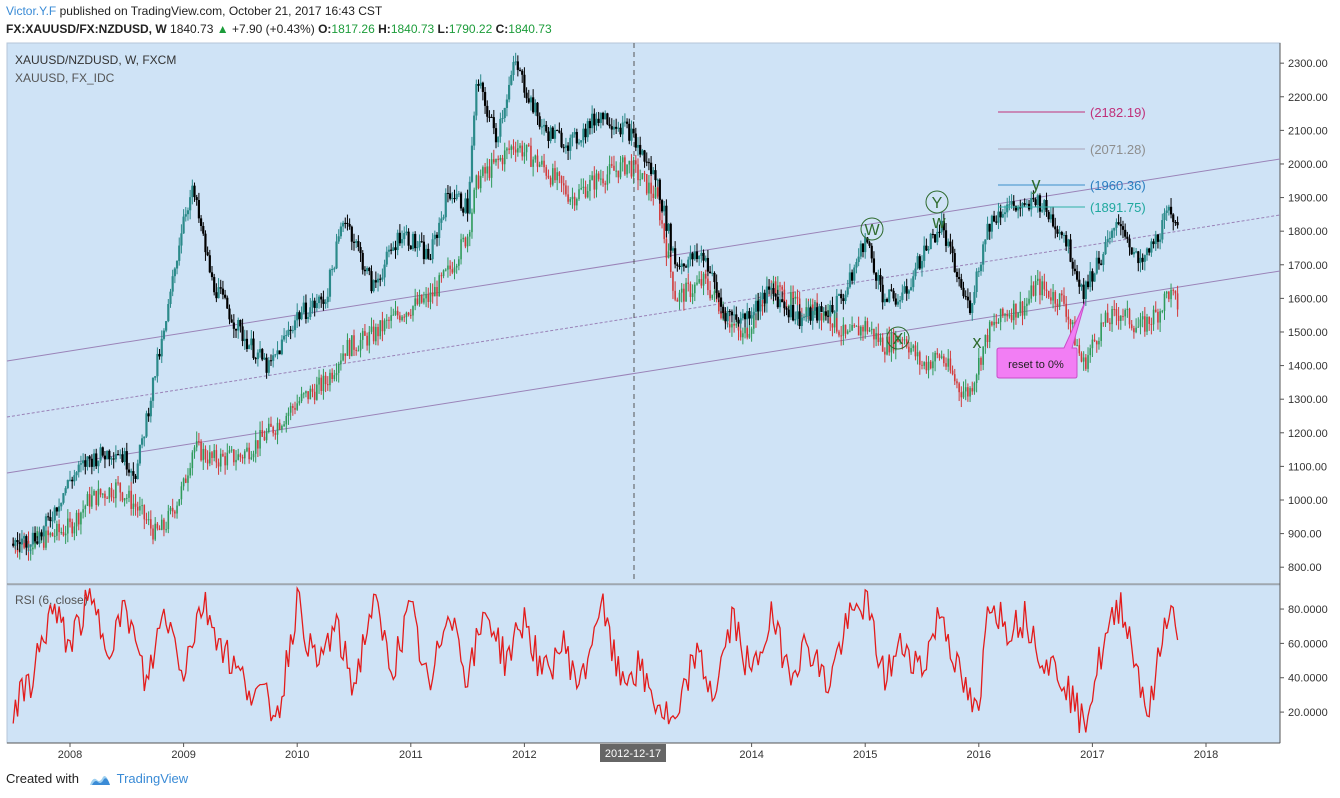  Describe the element at coordinates (865, 755) in the screenshot. I see `time-tick-label: 2015` at that location.